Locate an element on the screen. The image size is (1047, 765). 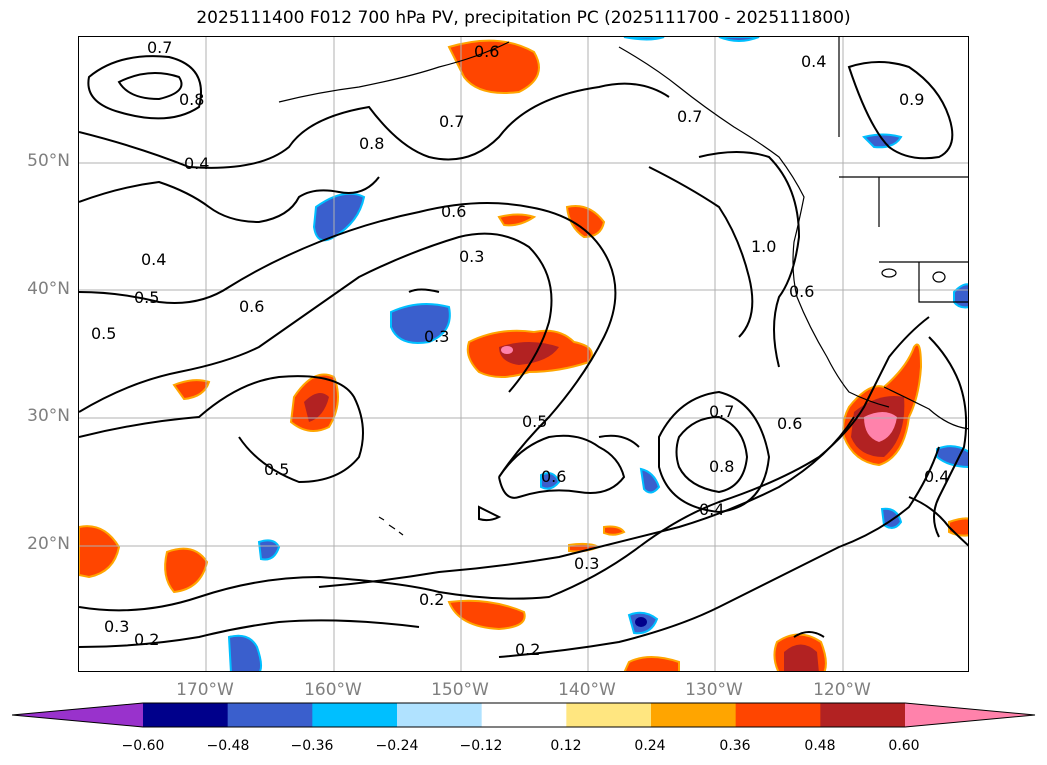
colorbar-segments is located at coordinates (523, 715).